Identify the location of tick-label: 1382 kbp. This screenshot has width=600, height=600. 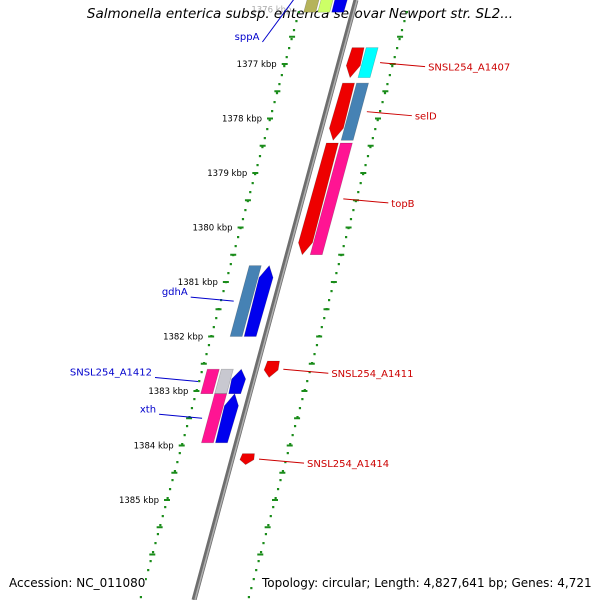
(183, 338).